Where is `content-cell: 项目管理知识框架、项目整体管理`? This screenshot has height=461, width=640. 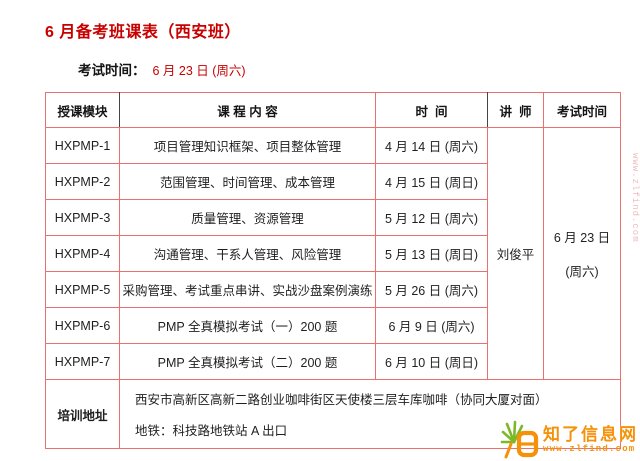
content-cell: 项目管理知识框架、项目整体管理 is located at coordinates (247, 145).